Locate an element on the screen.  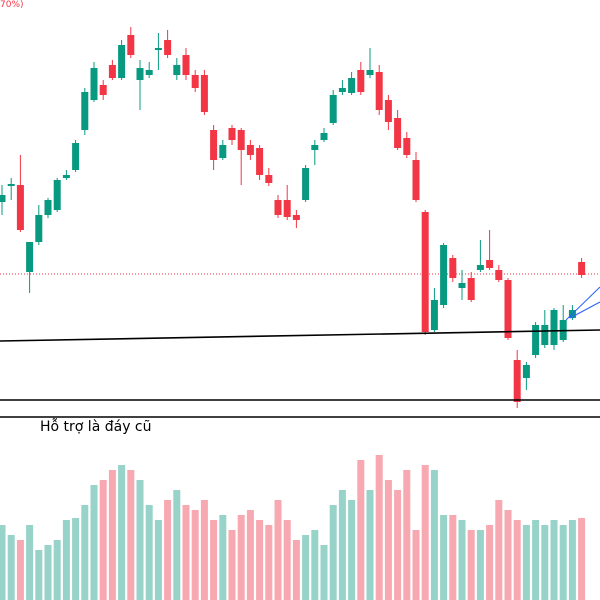
trend-line is located at coordinates (300, 335).